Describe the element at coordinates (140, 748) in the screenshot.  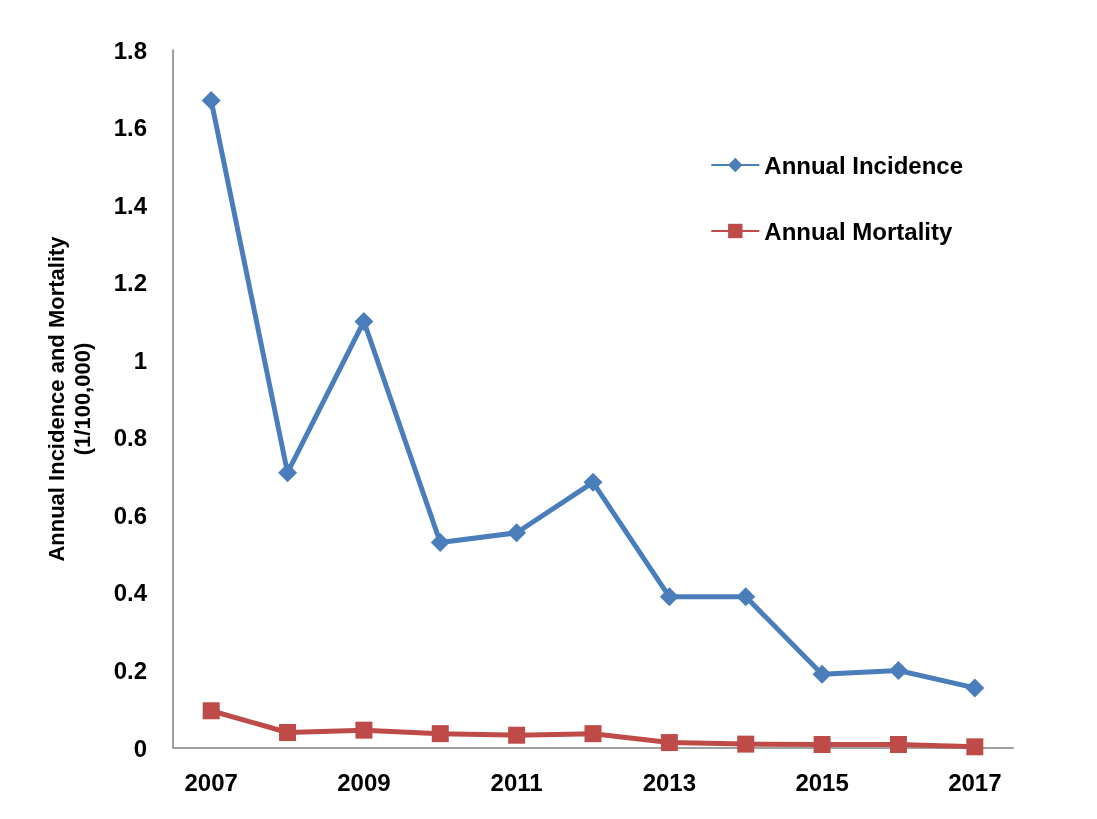
I see `y-tick-label: 0` at that location.